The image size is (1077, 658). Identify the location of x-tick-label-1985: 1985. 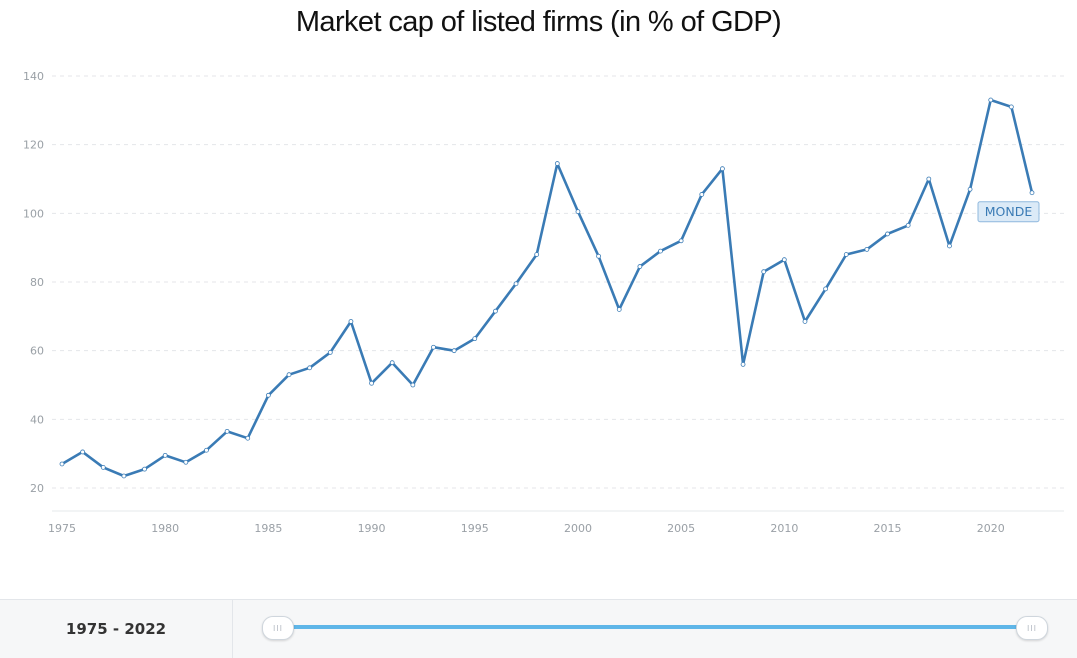
(268, 528).